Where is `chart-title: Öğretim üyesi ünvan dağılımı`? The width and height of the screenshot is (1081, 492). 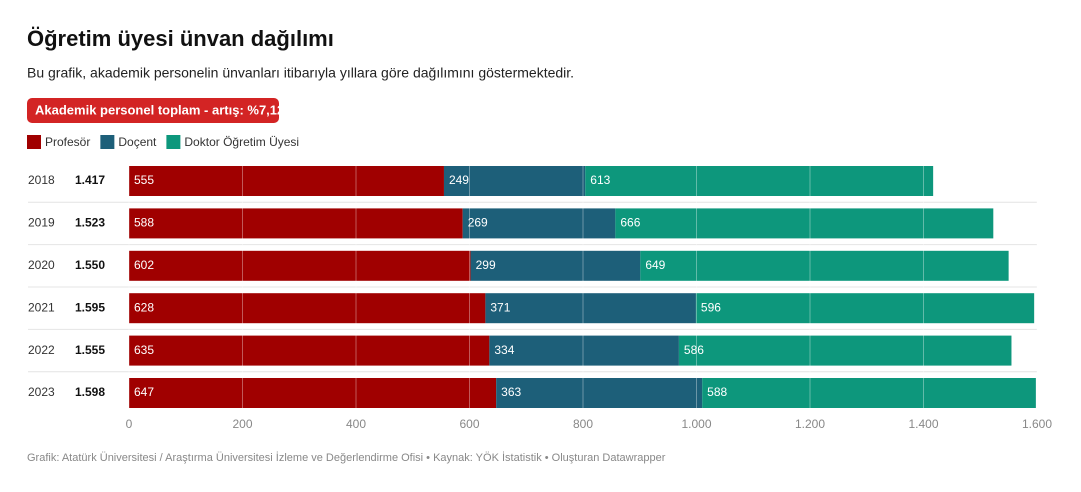
chart-title: Öğretim üyesi ünvan dağılımı is located at coordinates (180, 38).